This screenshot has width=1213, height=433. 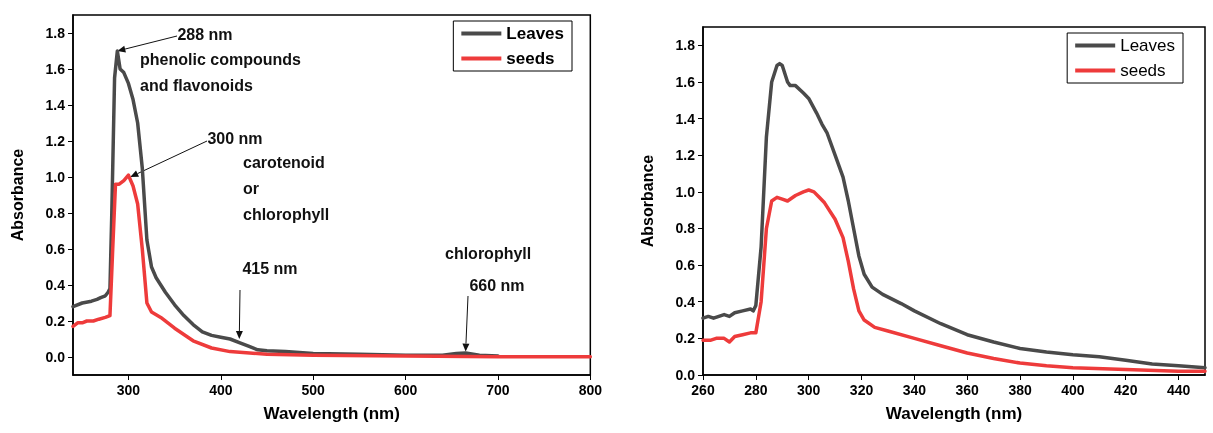 I want to click on annotation: 415 nm, so click(x=270, y=268).